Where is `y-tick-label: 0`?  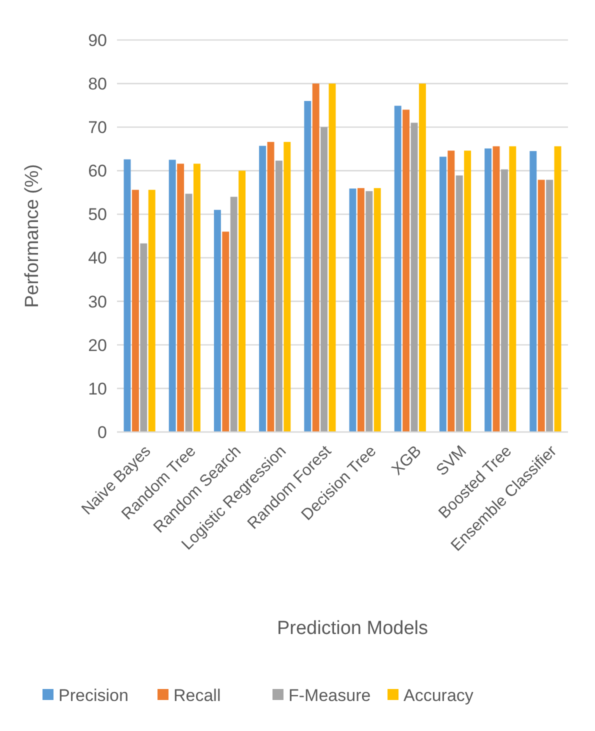
y-tick-label: 0 is located at coordinates (102, 432).